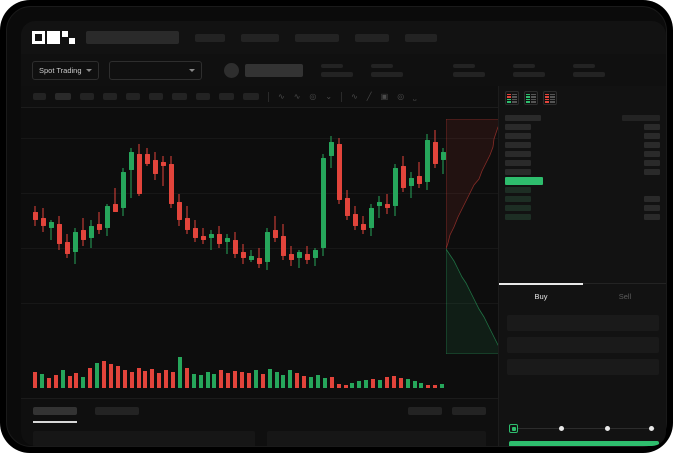 The image size is (673, 453). What do you see at coordinates (110, 96) in the screenshot?
I see `interval-button-30m` at bounding box center [110, 96].